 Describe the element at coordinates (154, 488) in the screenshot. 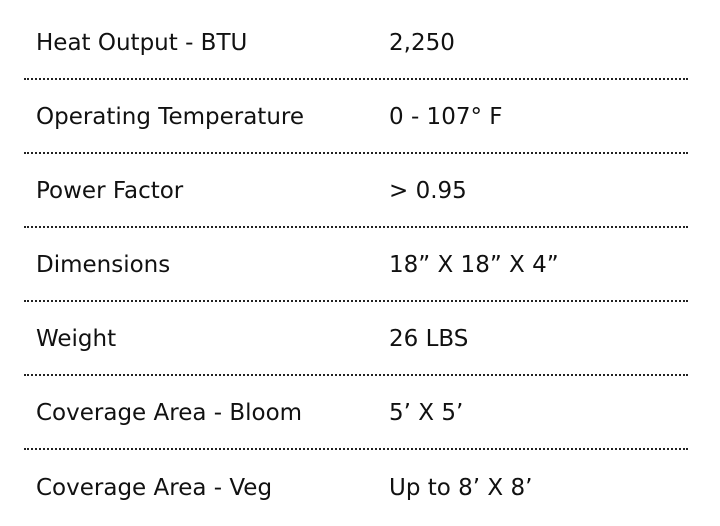

I see `spec-label: Coverage Area - Veg` at that location.